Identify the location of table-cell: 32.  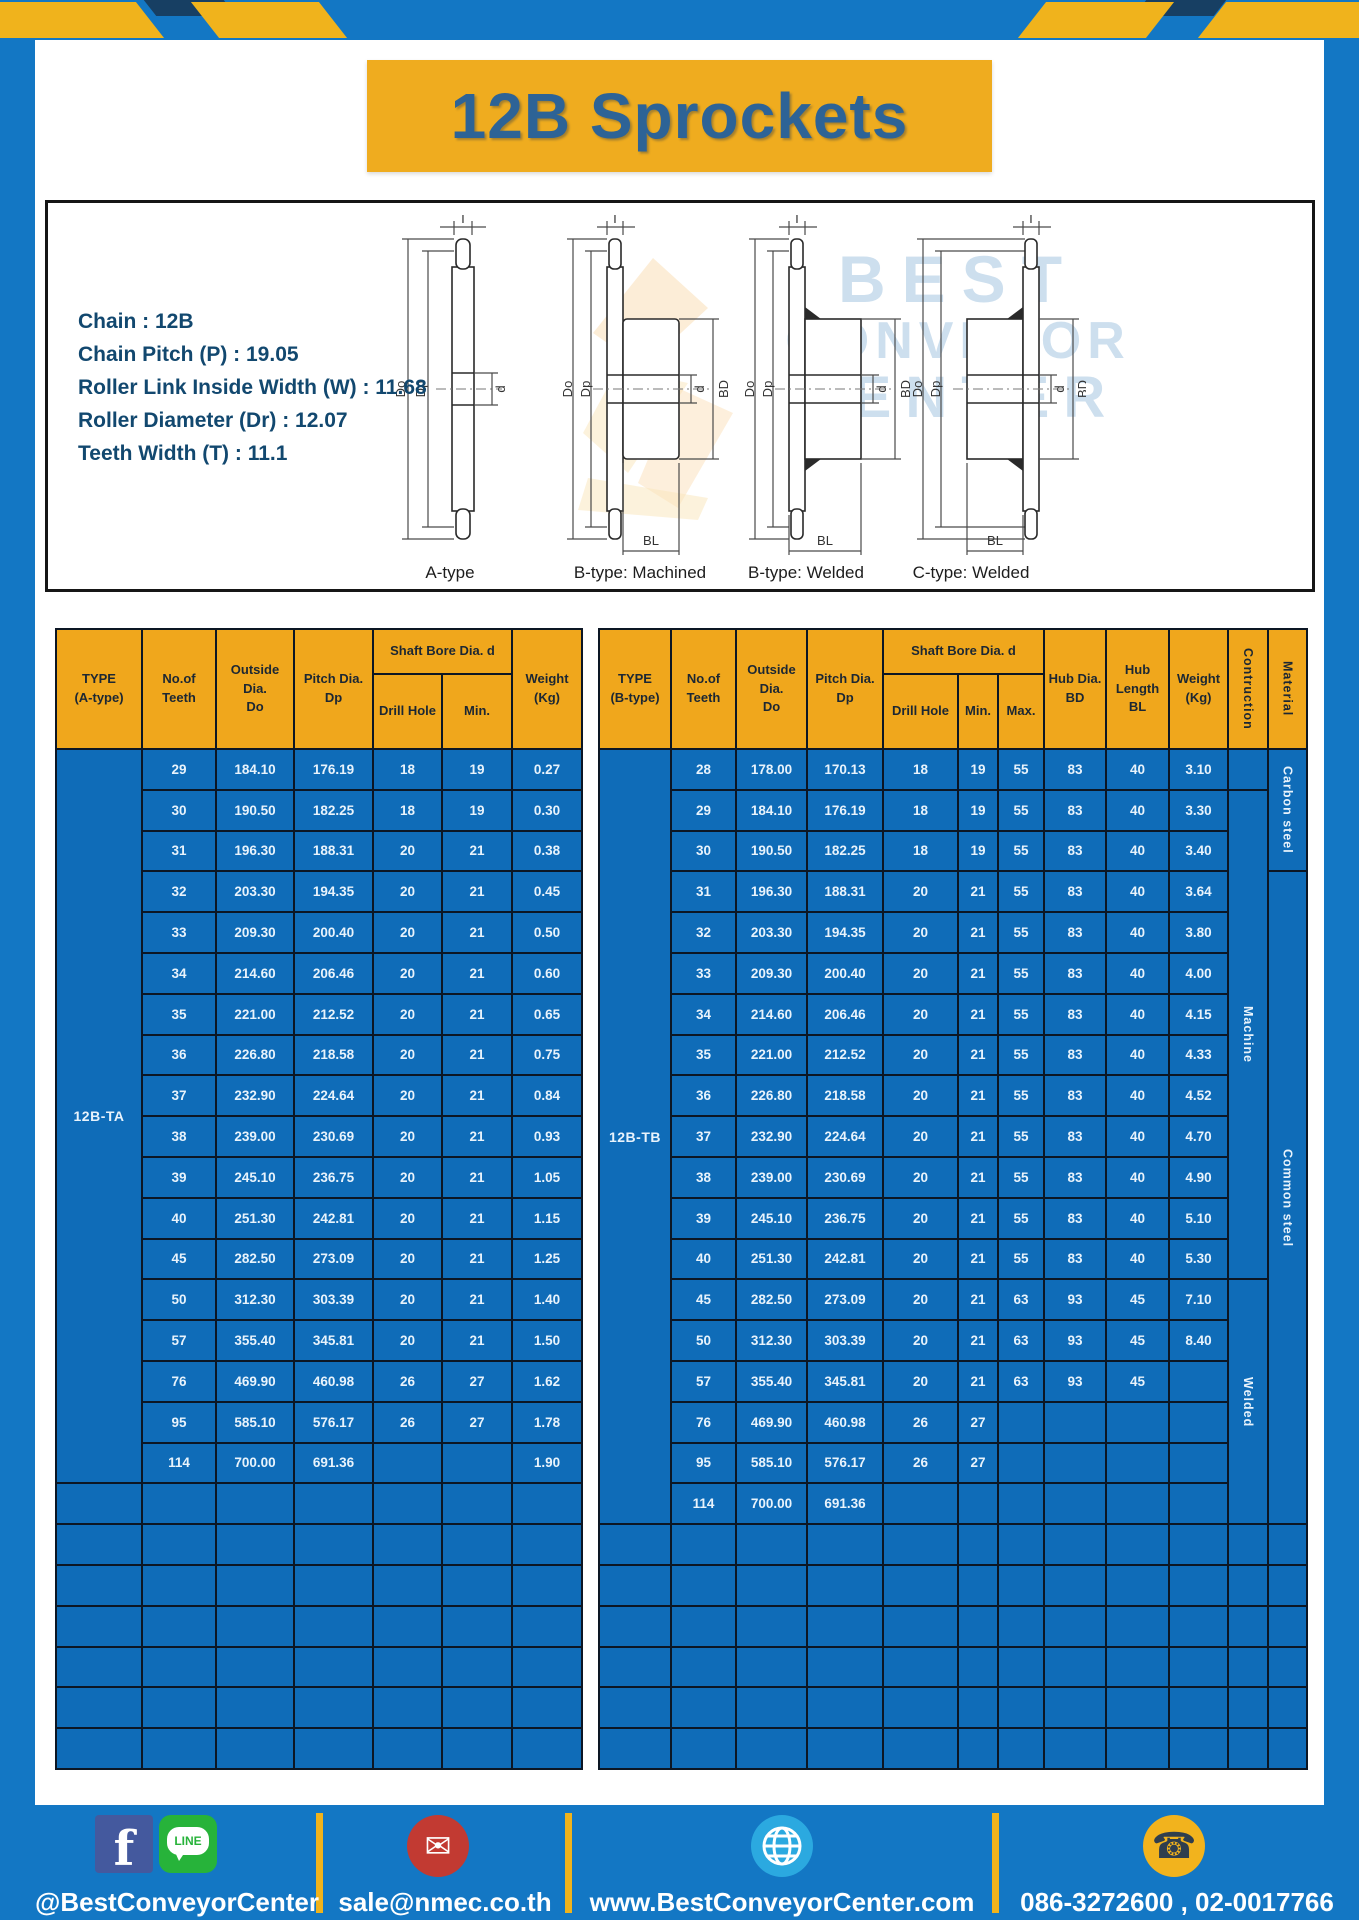
(179, 892).